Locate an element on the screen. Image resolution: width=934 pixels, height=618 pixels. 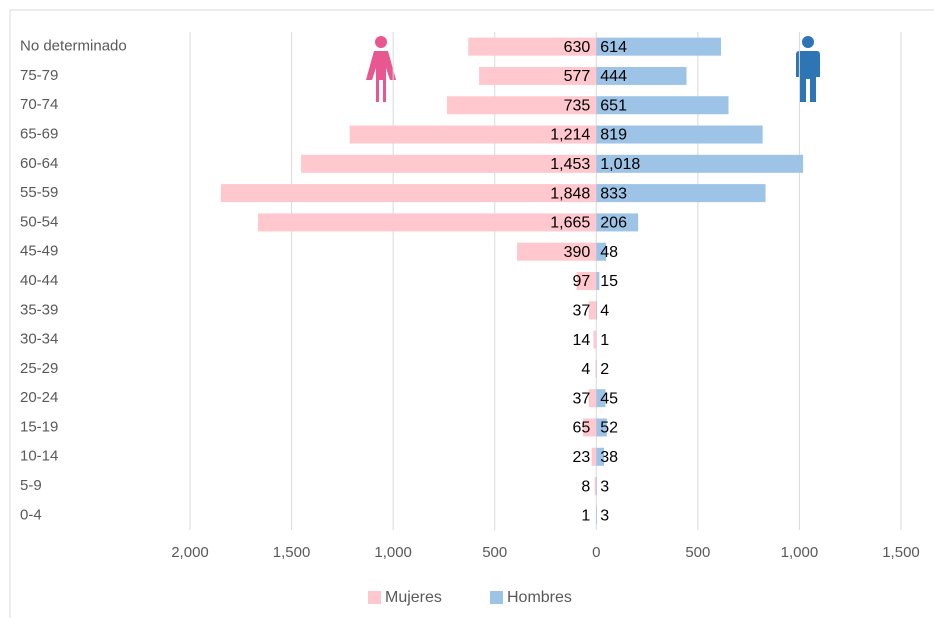
y-tick-label: No determinado is located at coordinates (73, 46).